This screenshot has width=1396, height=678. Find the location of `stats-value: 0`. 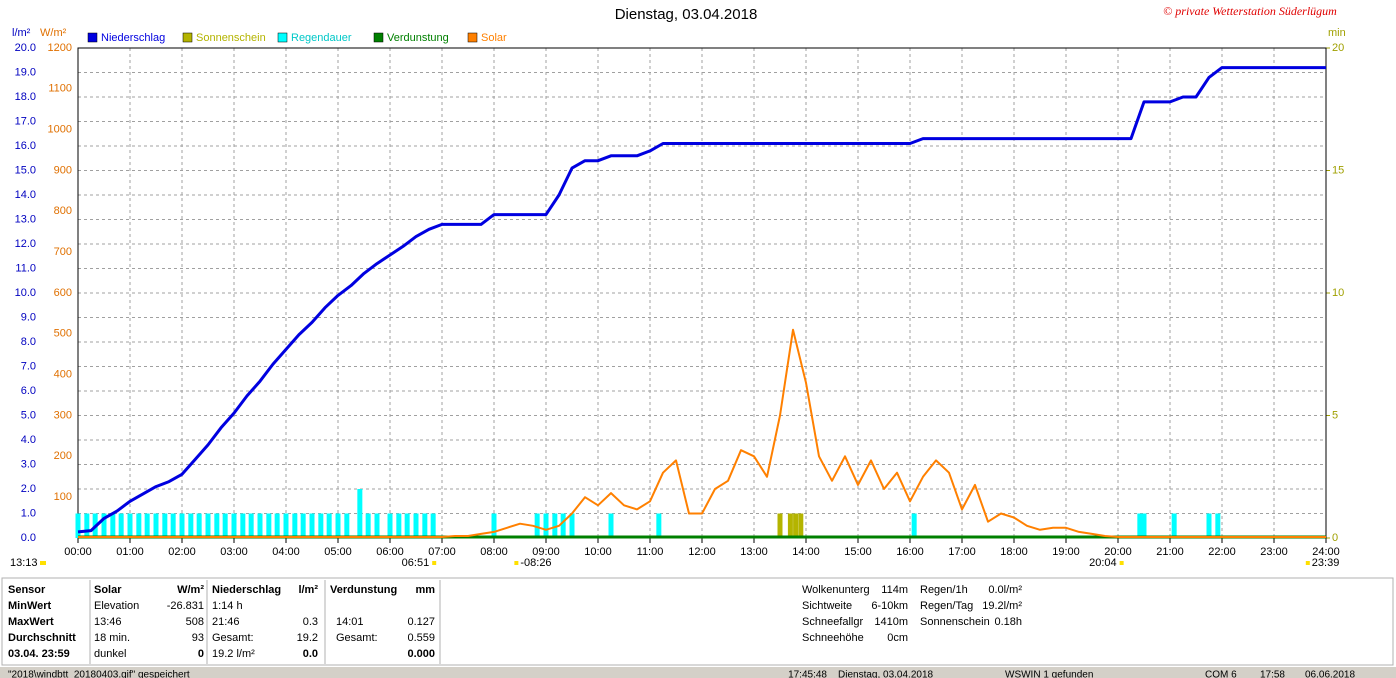

stats-value: 0 is located at coordinates (201, 654).